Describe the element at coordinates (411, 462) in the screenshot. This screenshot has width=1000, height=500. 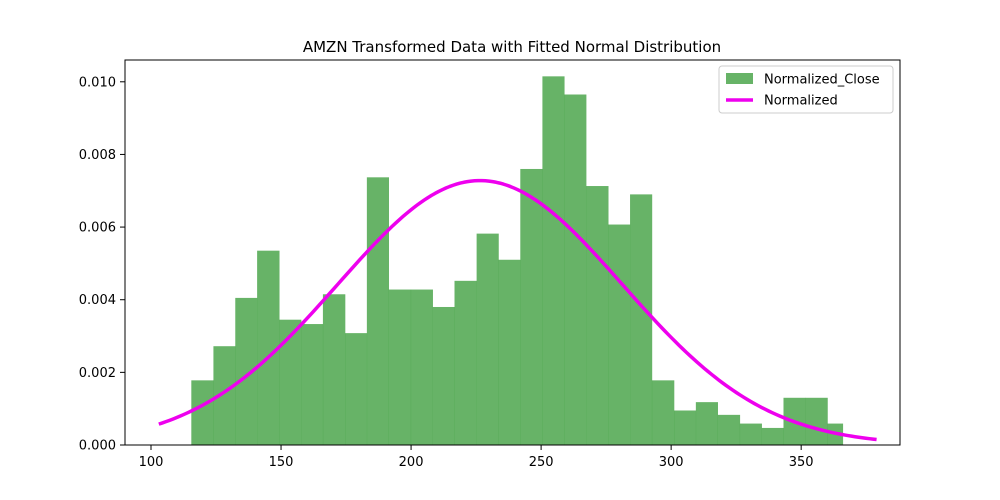
I see `x-tick-label: 200` at that location.